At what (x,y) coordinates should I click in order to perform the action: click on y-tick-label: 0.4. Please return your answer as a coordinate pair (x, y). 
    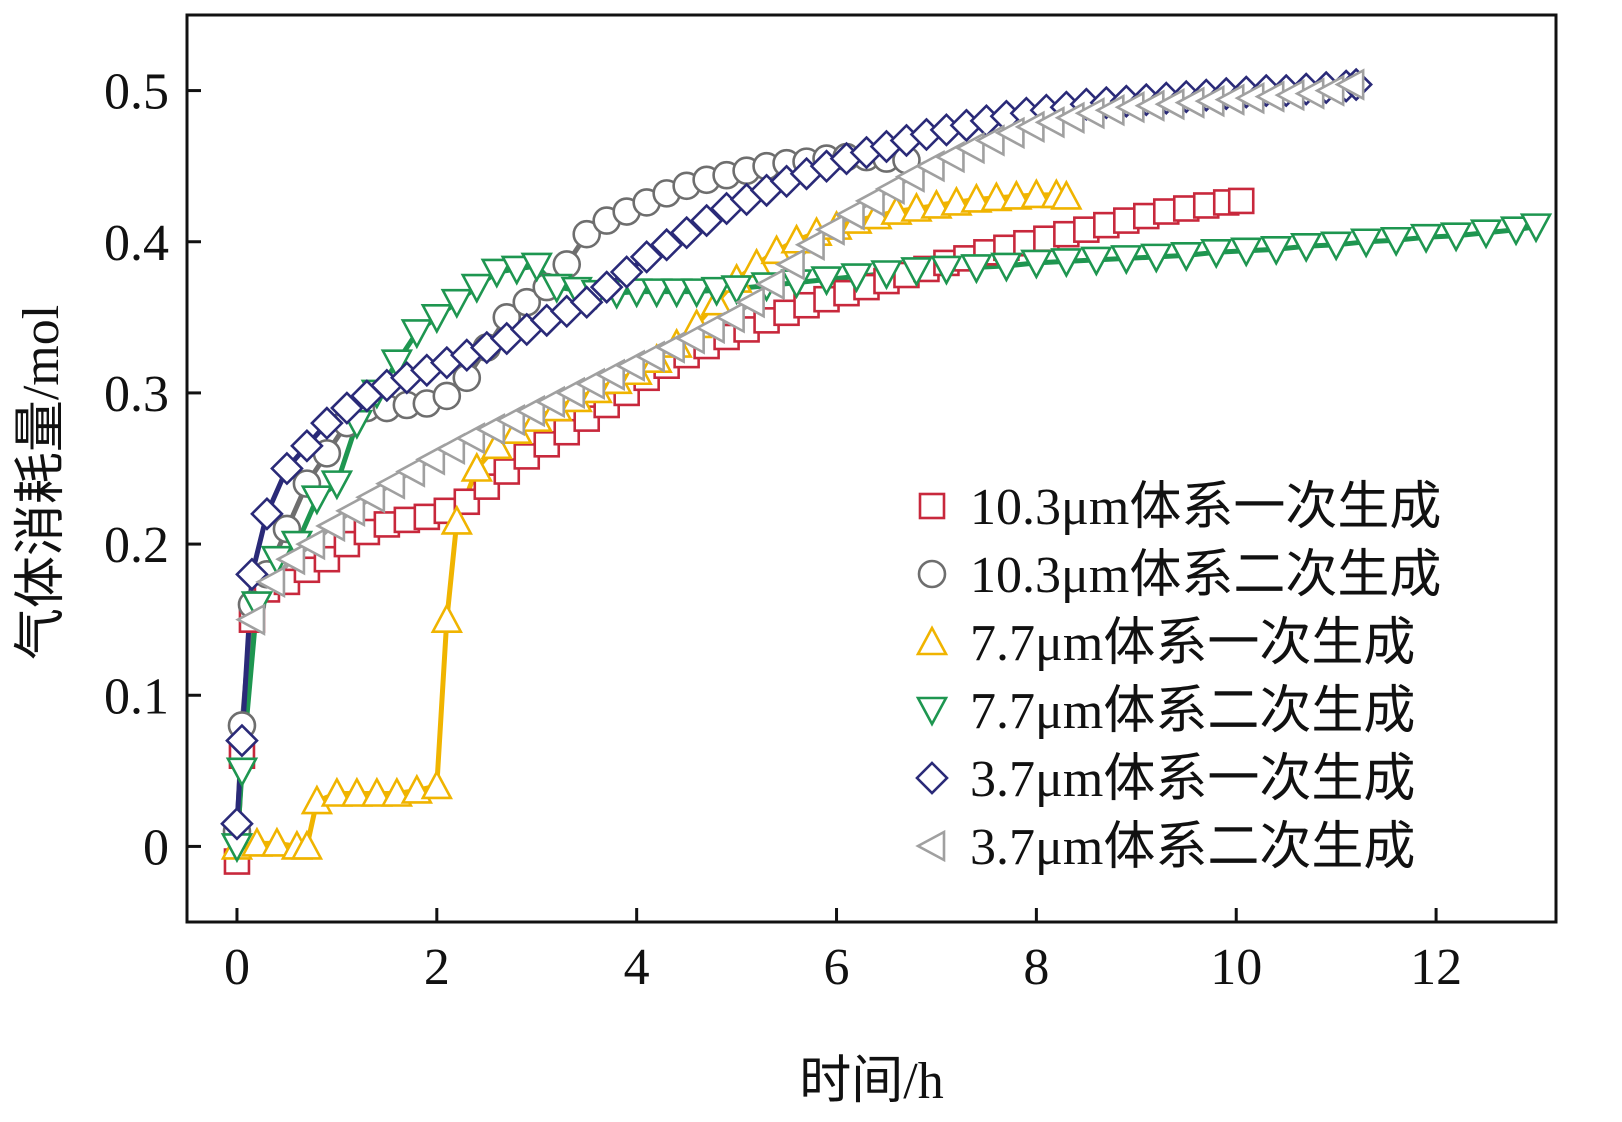
    Looking at the image, I should click on (136, 243).